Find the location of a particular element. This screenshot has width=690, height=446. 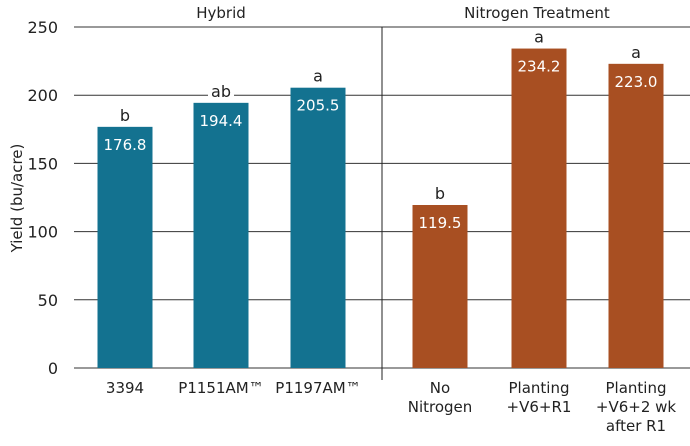

x-tick-label: +V6+R1 is located at coordinates (539, 407).